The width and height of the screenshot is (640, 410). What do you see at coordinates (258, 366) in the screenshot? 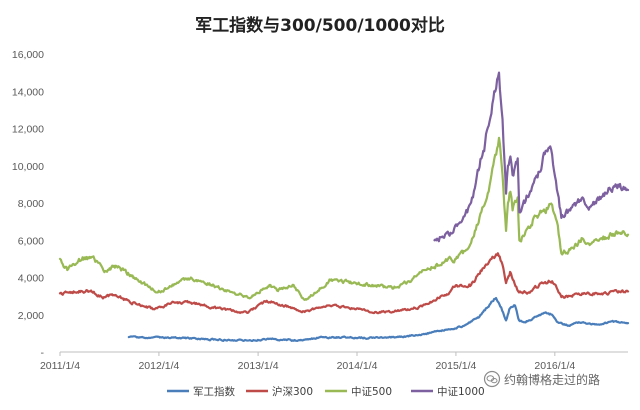
I see `x-tick-label: 2013/1/4` at bounding box center [258, 366].